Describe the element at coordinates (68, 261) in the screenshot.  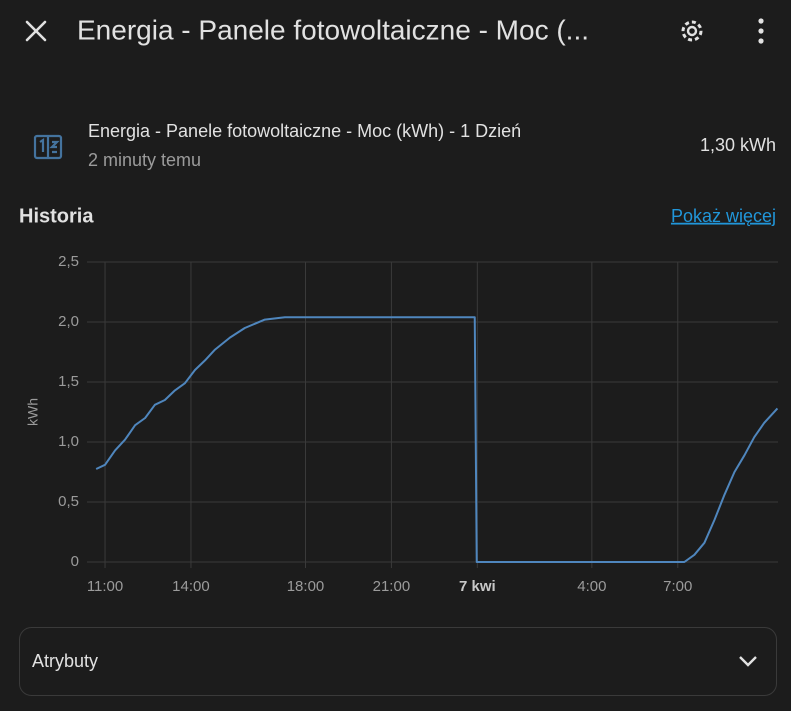
I see `y-tick-label: 2,5` at that location.